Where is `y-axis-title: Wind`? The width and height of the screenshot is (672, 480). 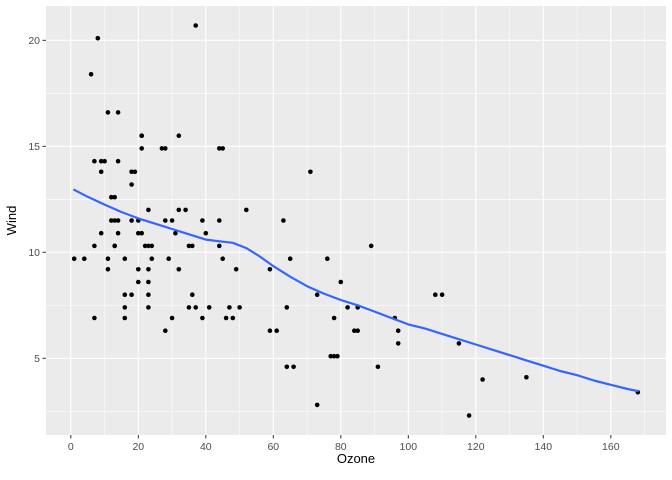 y-axis-title: Wind is located at coordinates (11, 220).